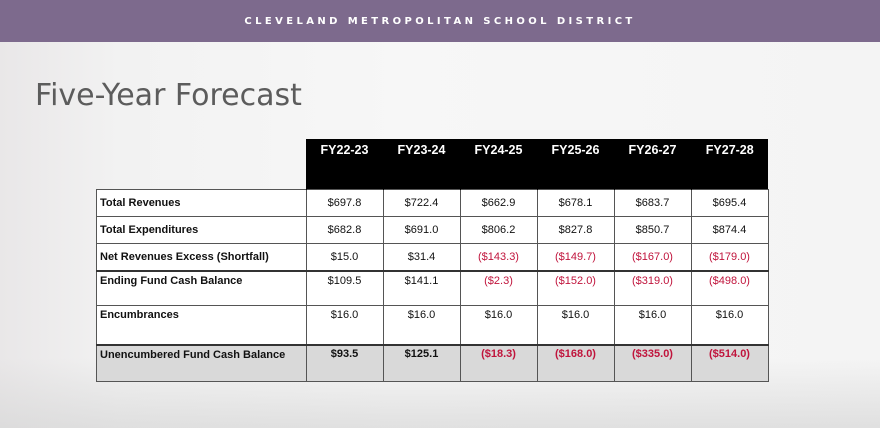 The width and height of the screenshot is (880, 428). What do you see at coordinates (729, 363) in the screenshot?
I see `table-cell: ($514.0)` at bounding box center [729, 363].